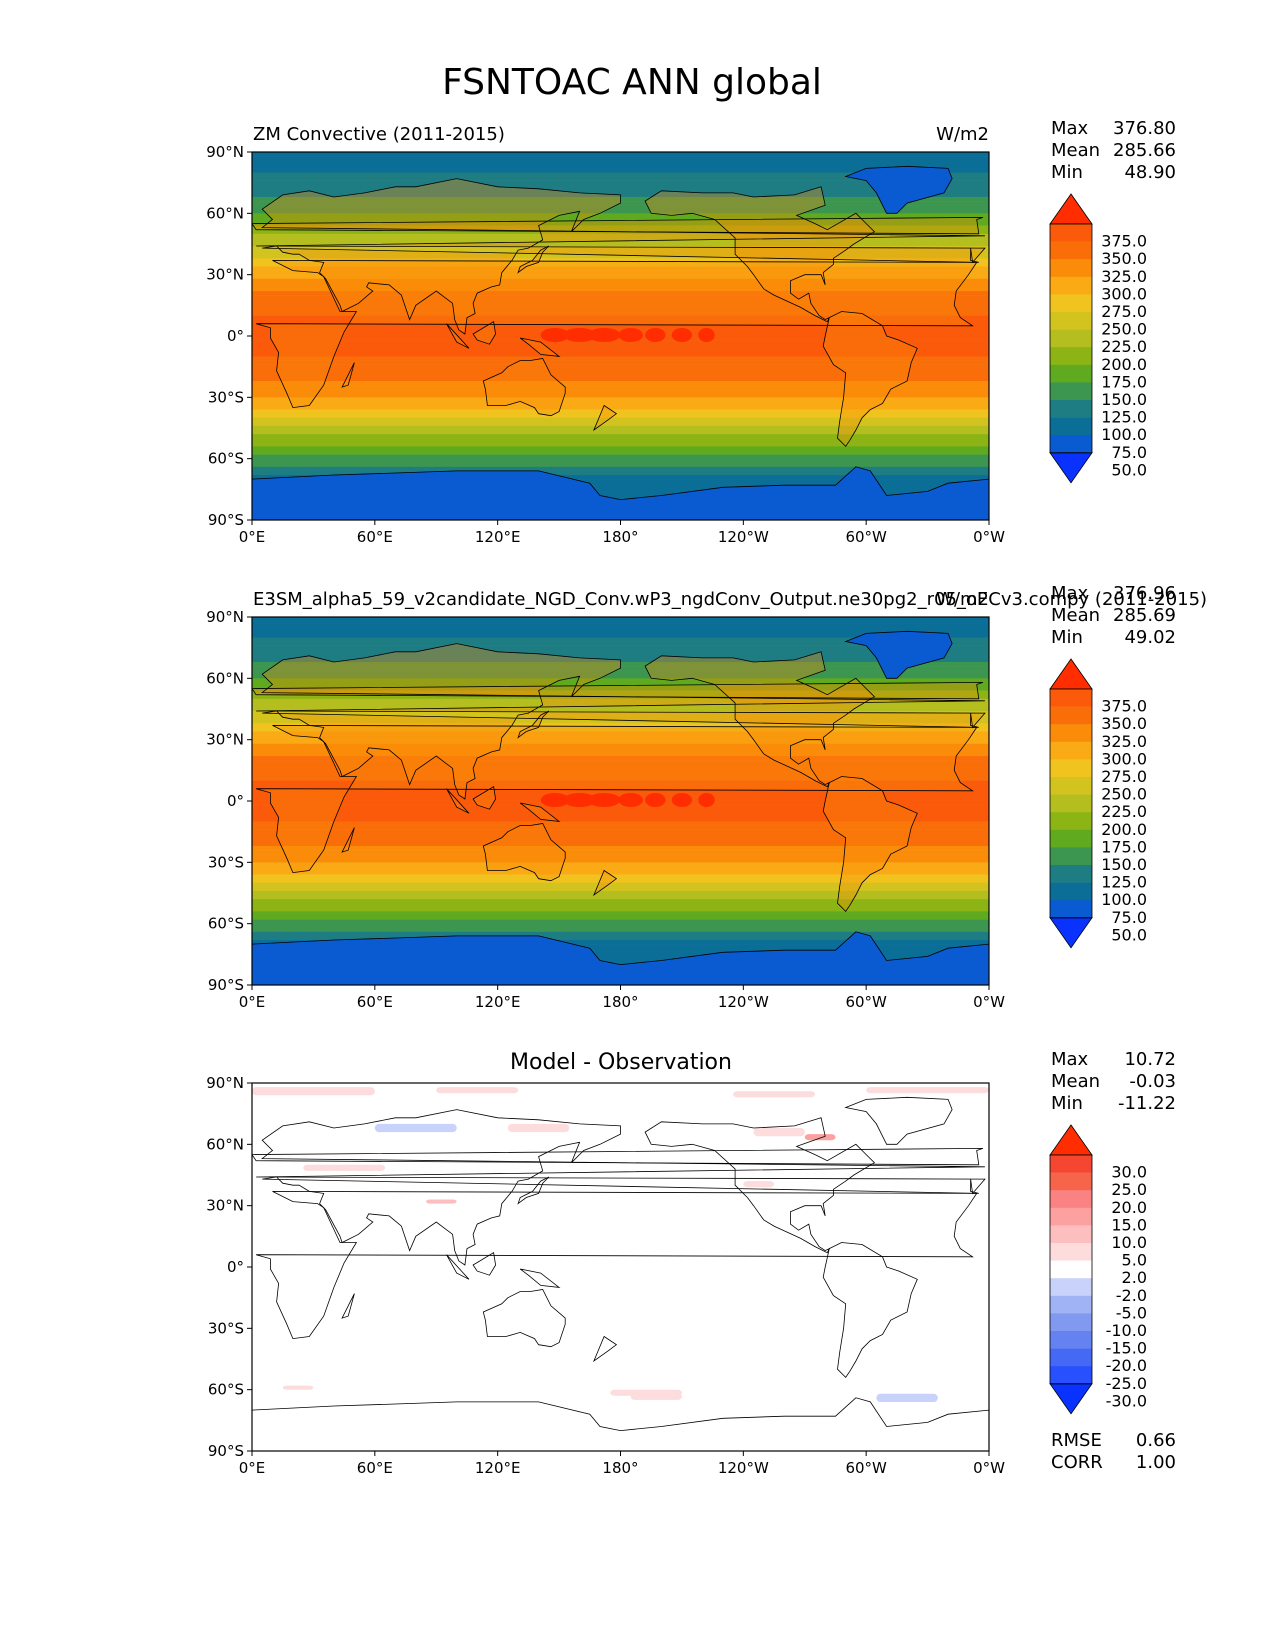 The height and width of the screenshot is (1650, 1275). I want to click on colorbar-label: 50.0, so click(1129, 469).